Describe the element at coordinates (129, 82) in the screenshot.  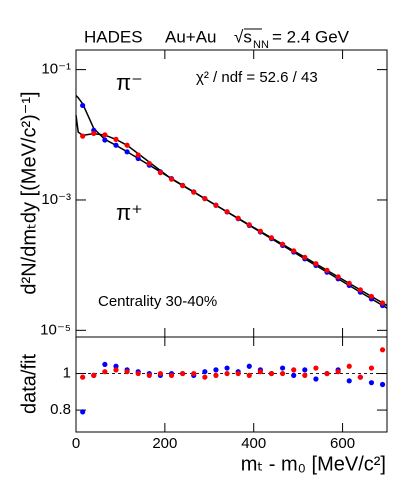
I see `legend-label: π⁻` at that location.